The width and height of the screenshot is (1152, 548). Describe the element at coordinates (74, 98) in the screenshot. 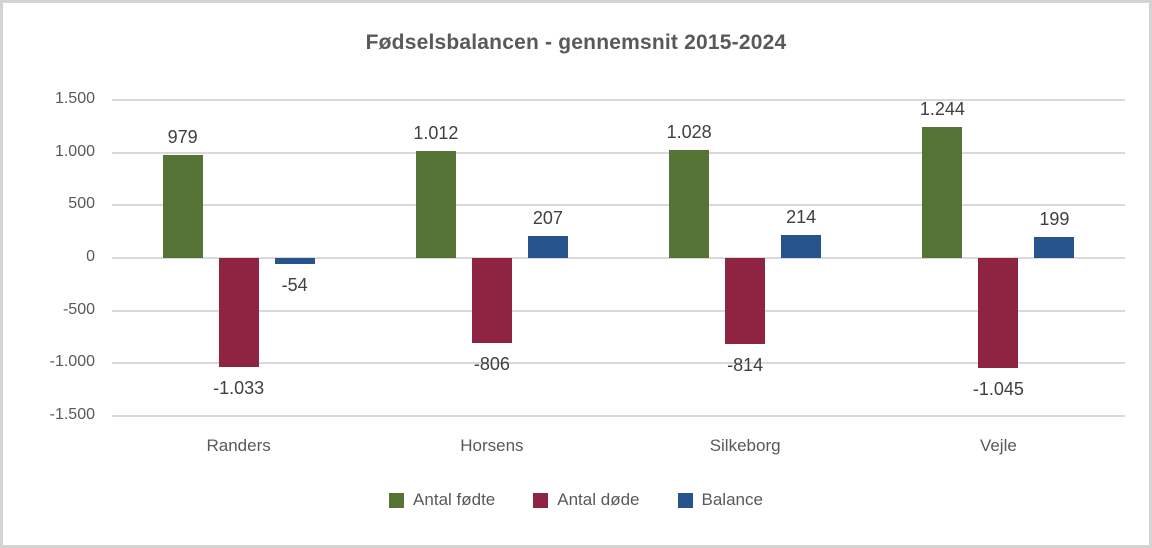

I see `y-tick-label: 1.500` at that location.